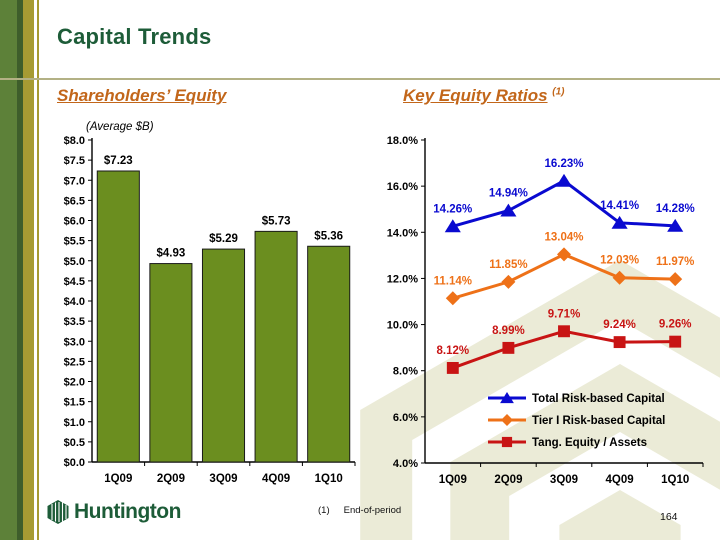 The image size is (720, 540). What do you see at coordinates (120, 127) in the screenshot?
I see `bar-chart-axis-title: (Average $B)` at bounding box center [120, 127].